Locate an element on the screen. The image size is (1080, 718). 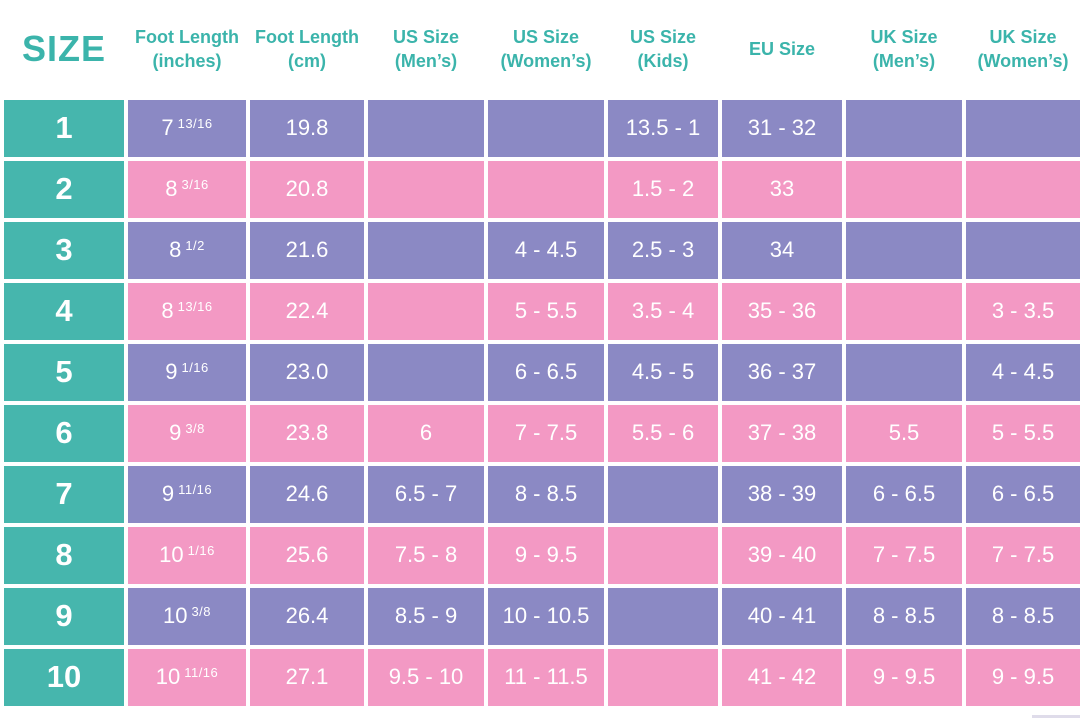
eu-size-cell: 35 - 36 is located at coordinates (782, 311).